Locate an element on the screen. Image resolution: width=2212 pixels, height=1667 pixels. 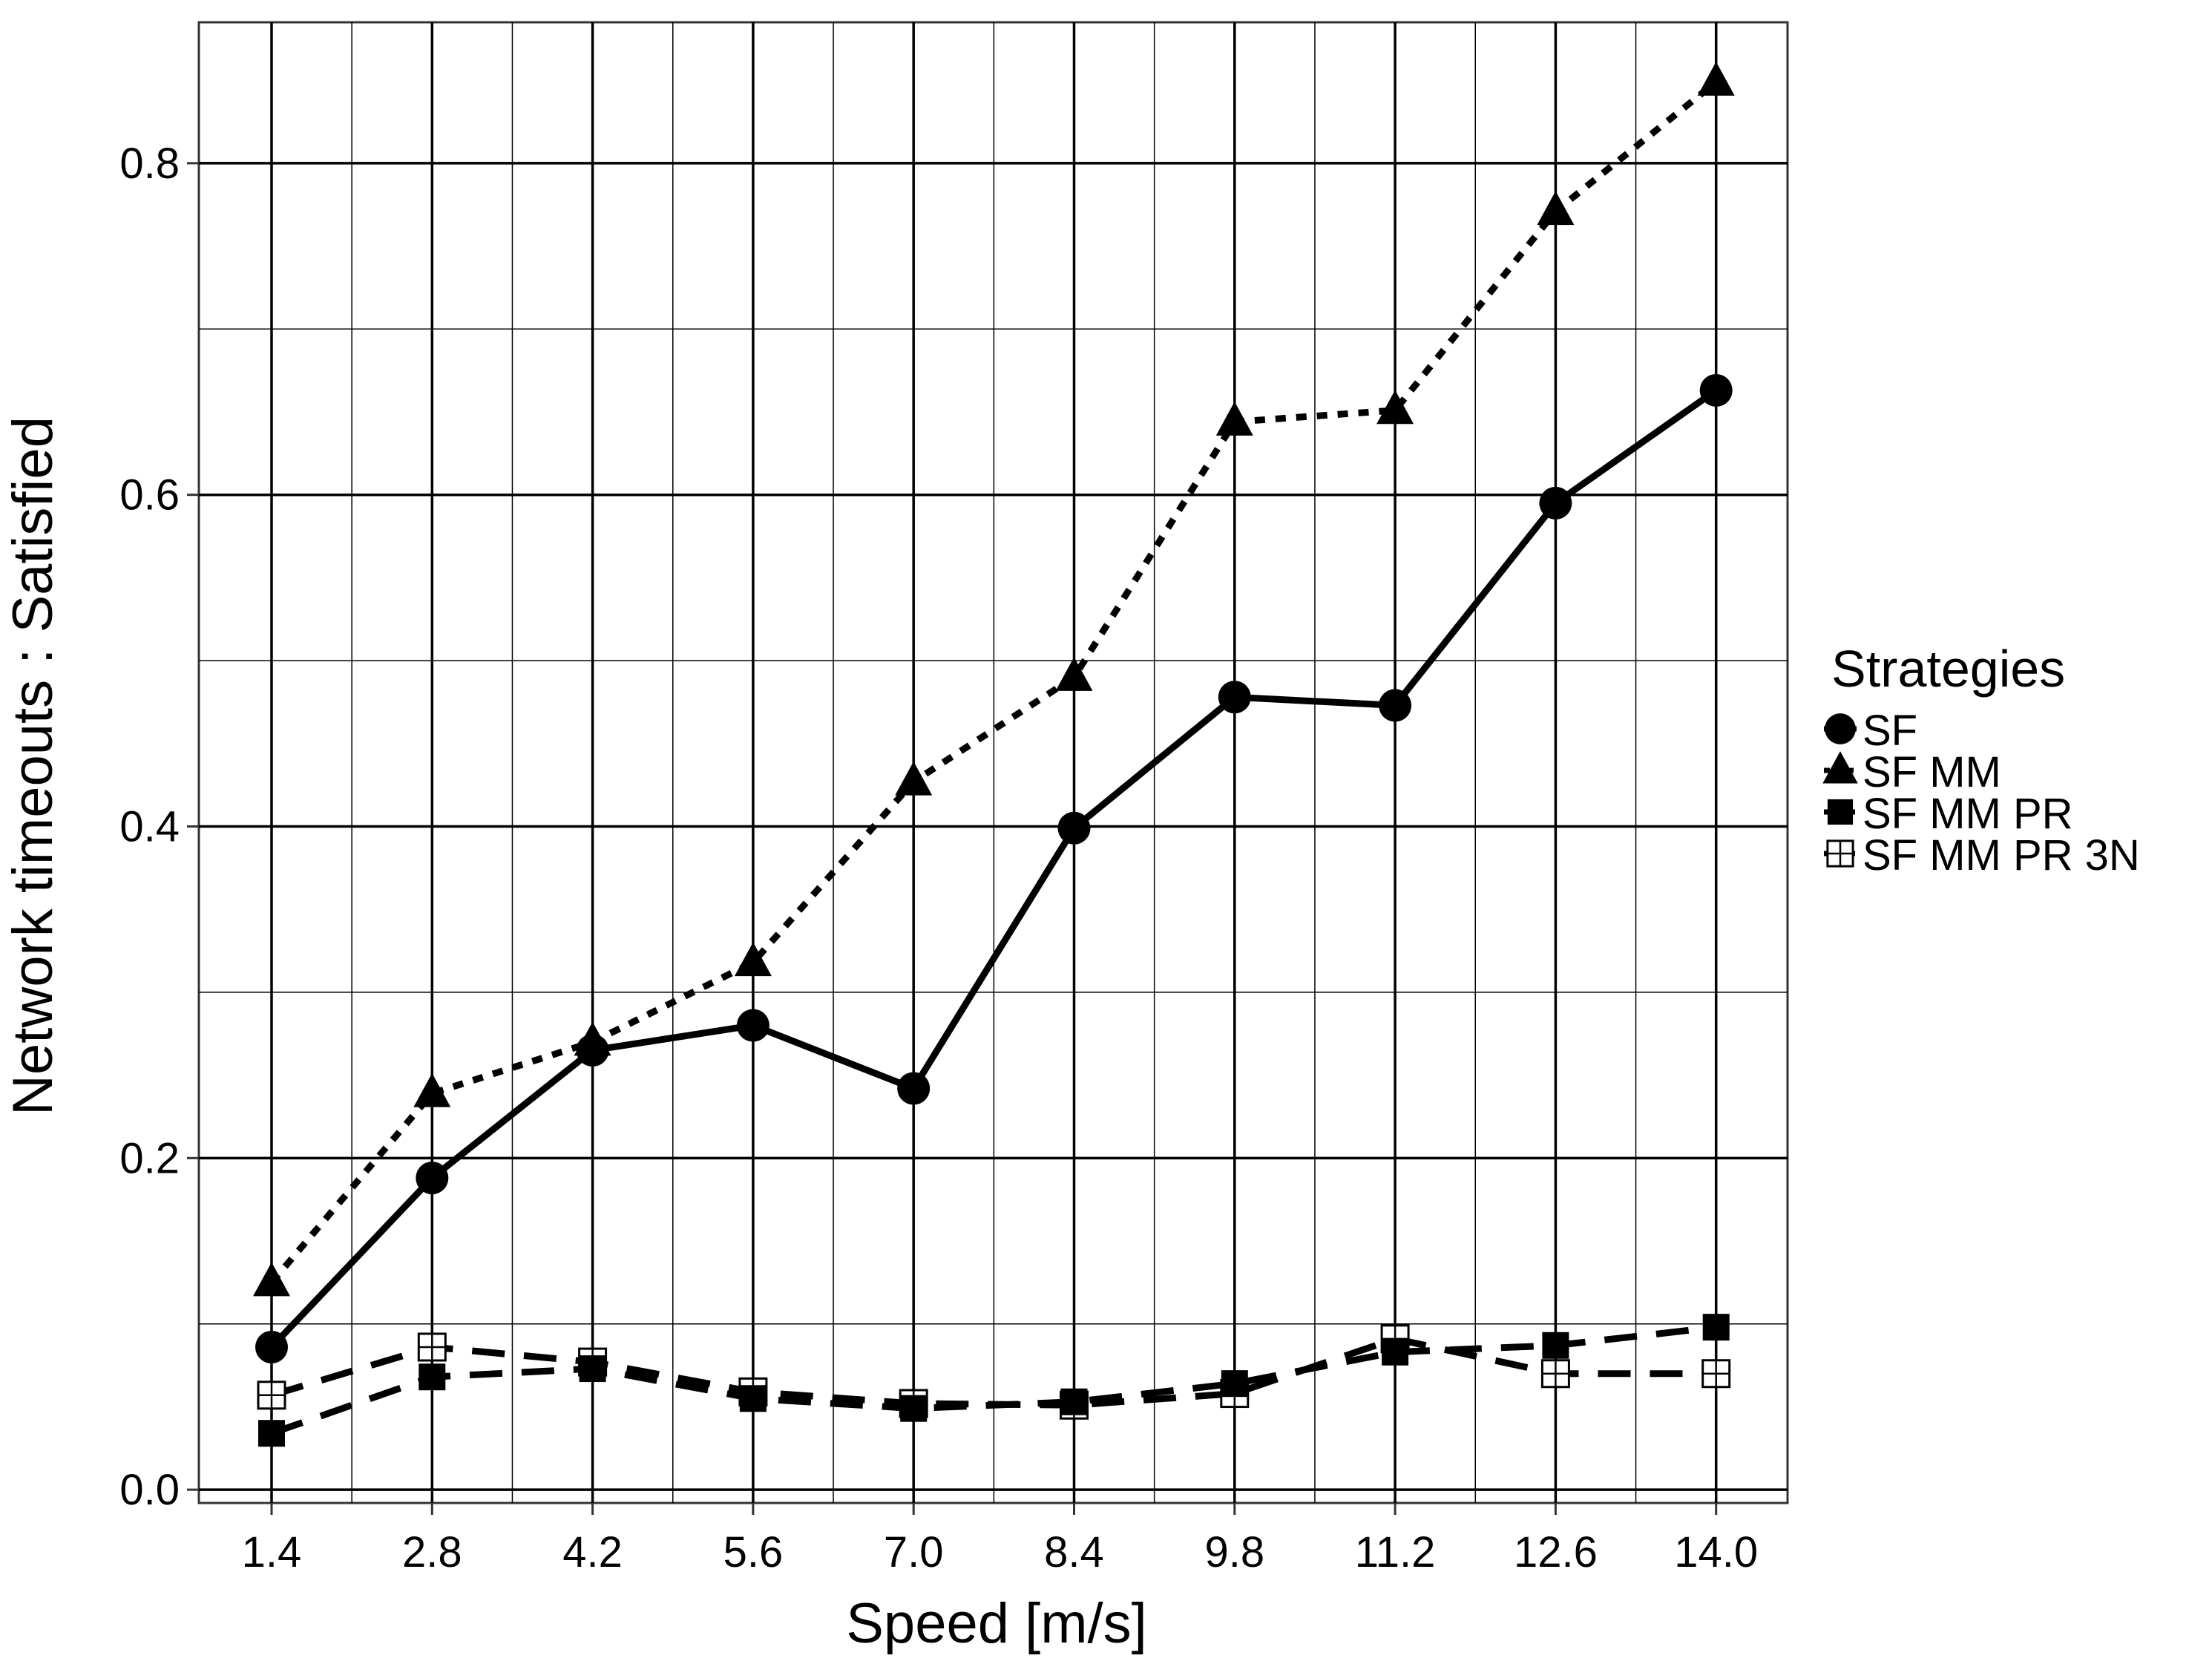
x-tick-label: 8.4 is located at coordinates (1074, 1552).